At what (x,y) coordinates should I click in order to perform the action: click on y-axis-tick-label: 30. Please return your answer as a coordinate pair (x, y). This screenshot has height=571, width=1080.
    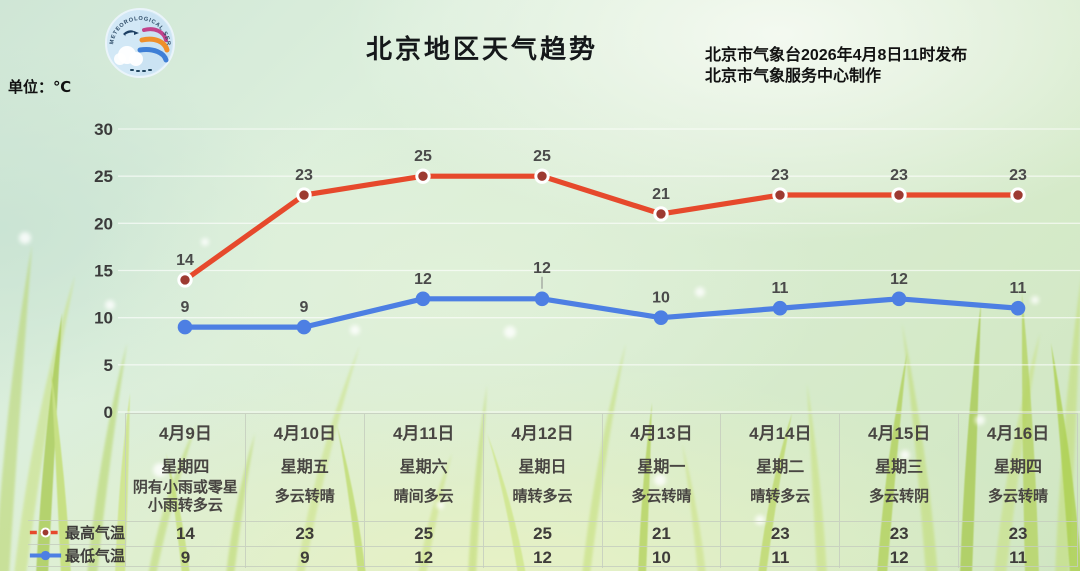
    Looking at the image, I should click on (103, 129).